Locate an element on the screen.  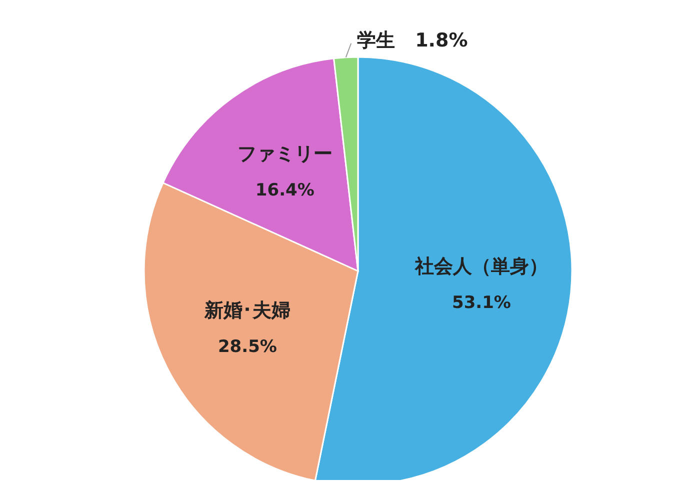
slice-label: 新婚･夫婦 is located at coordinates (246, 311).